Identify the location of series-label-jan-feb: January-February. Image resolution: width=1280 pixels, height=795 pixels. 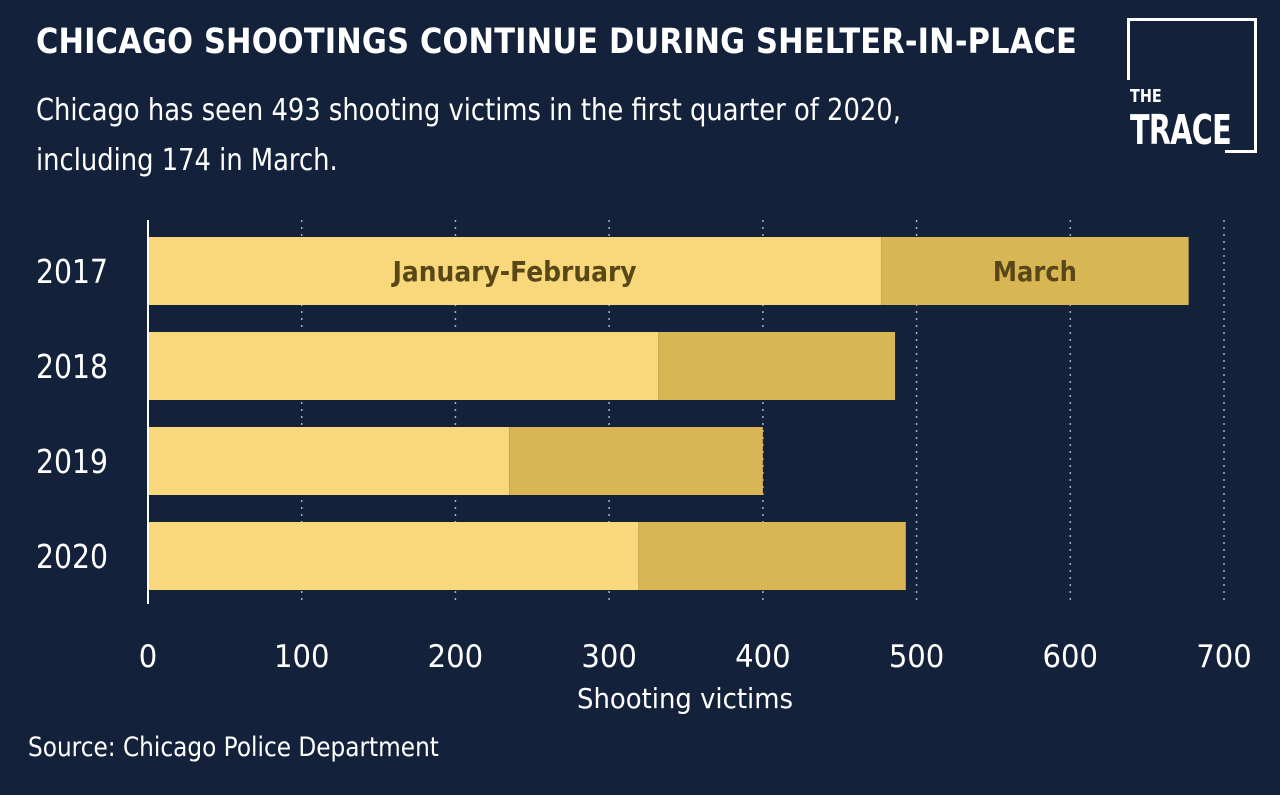
(514, 271).